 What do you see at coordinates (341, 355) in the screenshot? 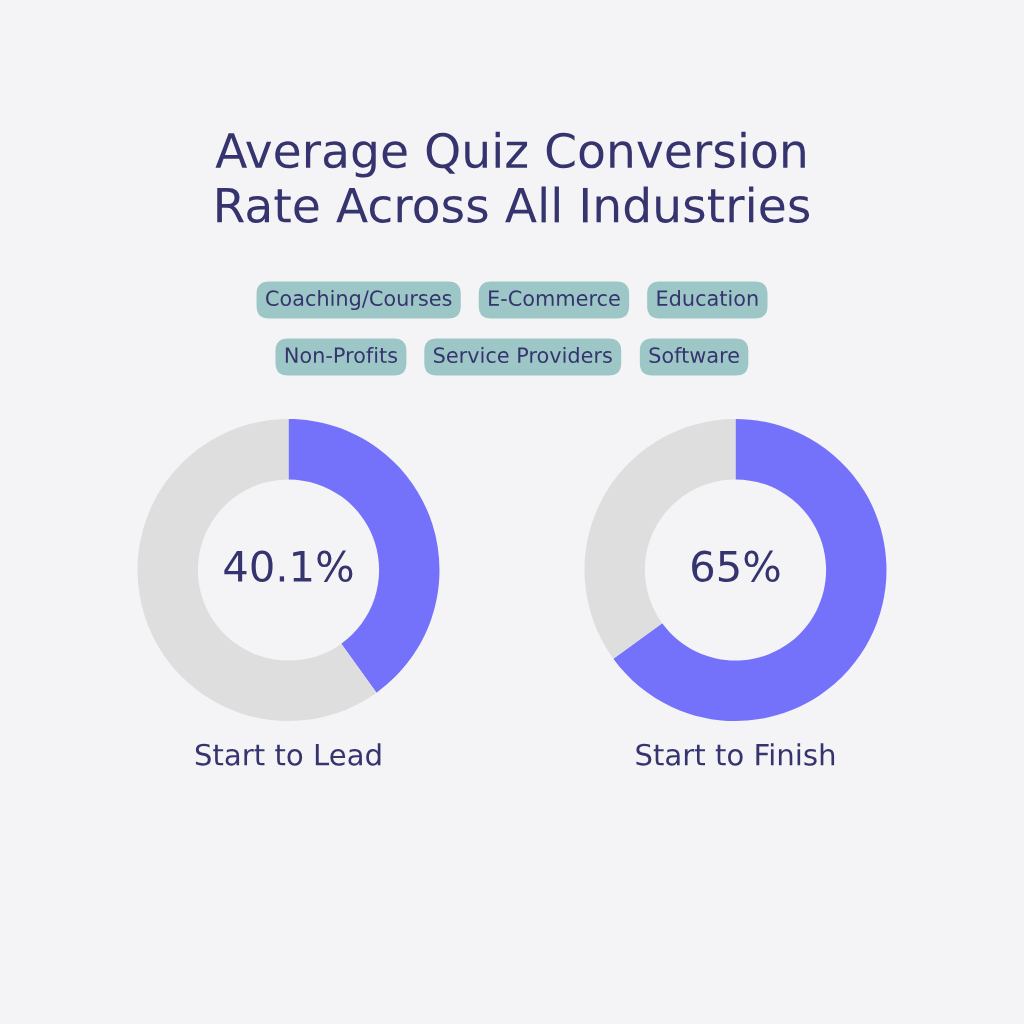
I see `text: Non-Profits` at bounding box center [341, 355].